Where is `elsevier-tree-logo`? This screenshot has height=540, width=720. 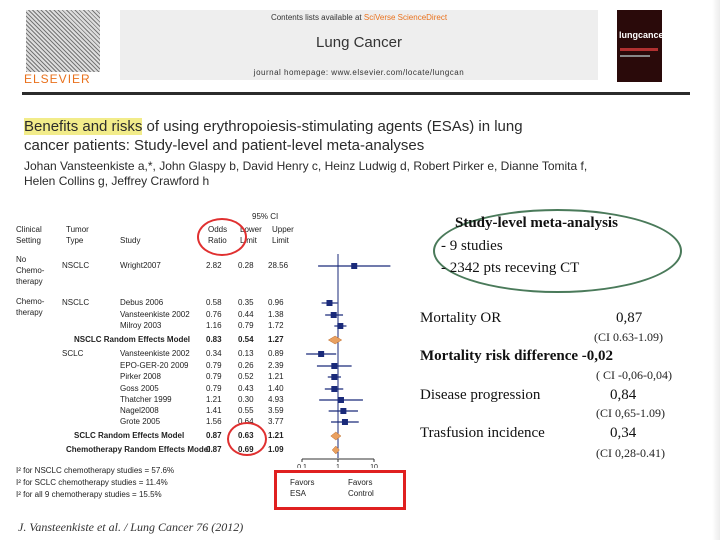 elsevier-tree-logo is located at coordinates (63, 41).